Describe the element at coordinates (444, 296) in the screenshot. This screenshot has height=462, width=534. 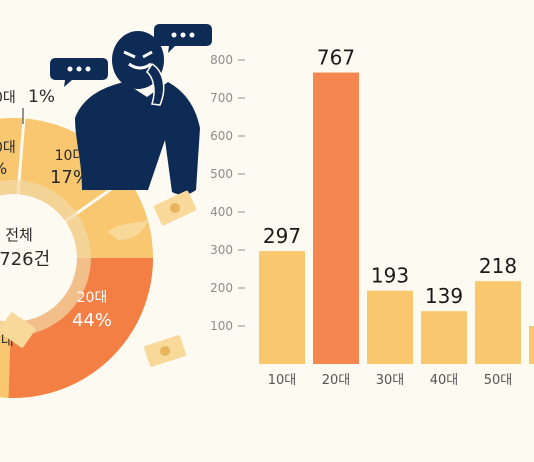
I see `bar-value-label: 139` at that location.